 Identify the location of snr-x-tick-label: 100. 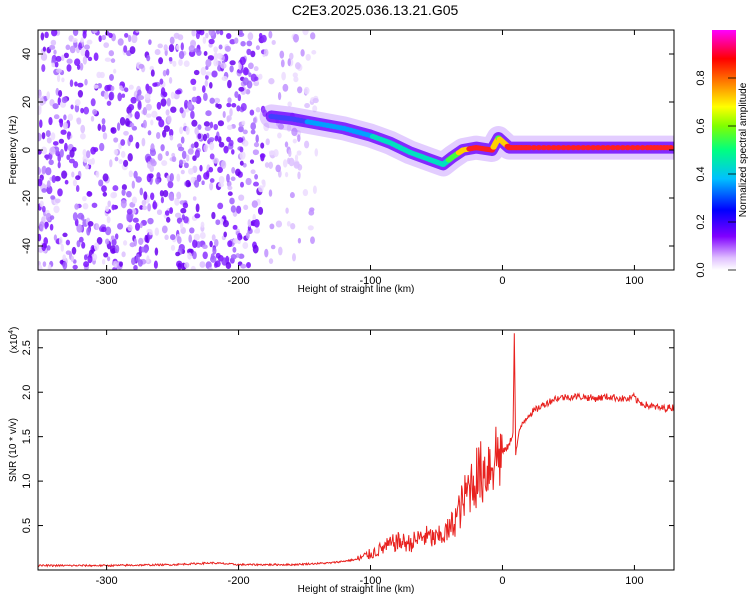
(634, 581).